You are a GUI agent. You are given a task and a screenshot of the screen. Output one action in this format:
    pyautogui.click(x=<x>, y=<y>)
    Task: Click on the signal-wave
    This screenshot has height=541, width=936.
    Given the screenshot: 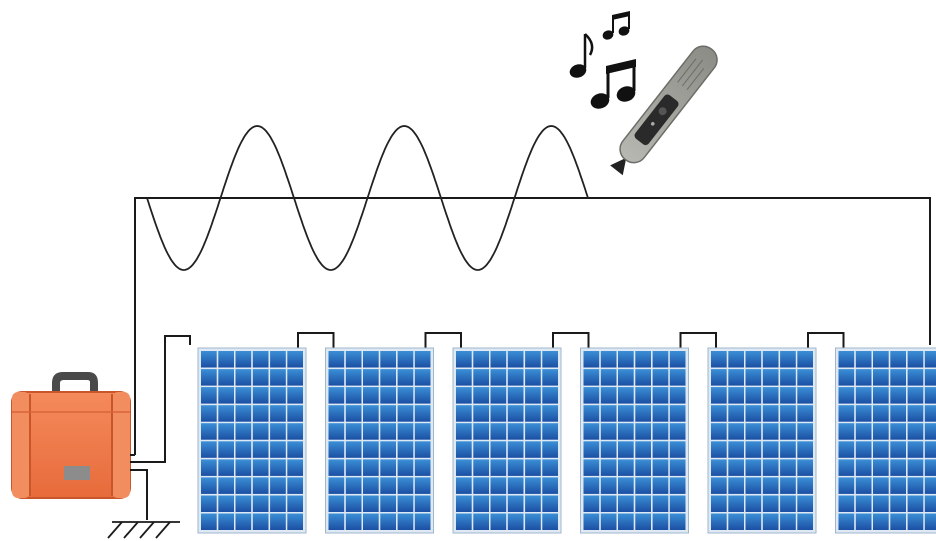 What is the action you would take?
    pyautogui.click(x=367, y=198)
    